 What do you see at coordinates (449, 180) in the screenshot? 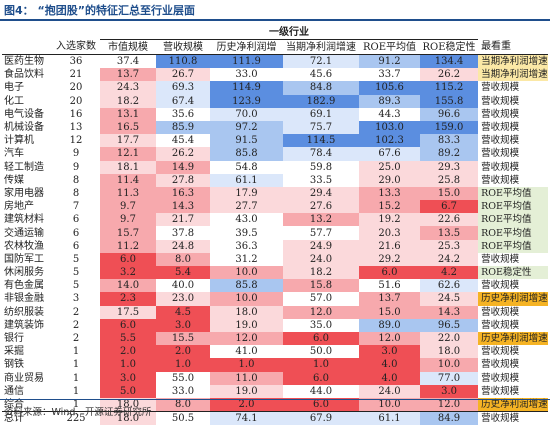
I see `roe-stability-cell: 25.8` at bounding box center [449, 180].